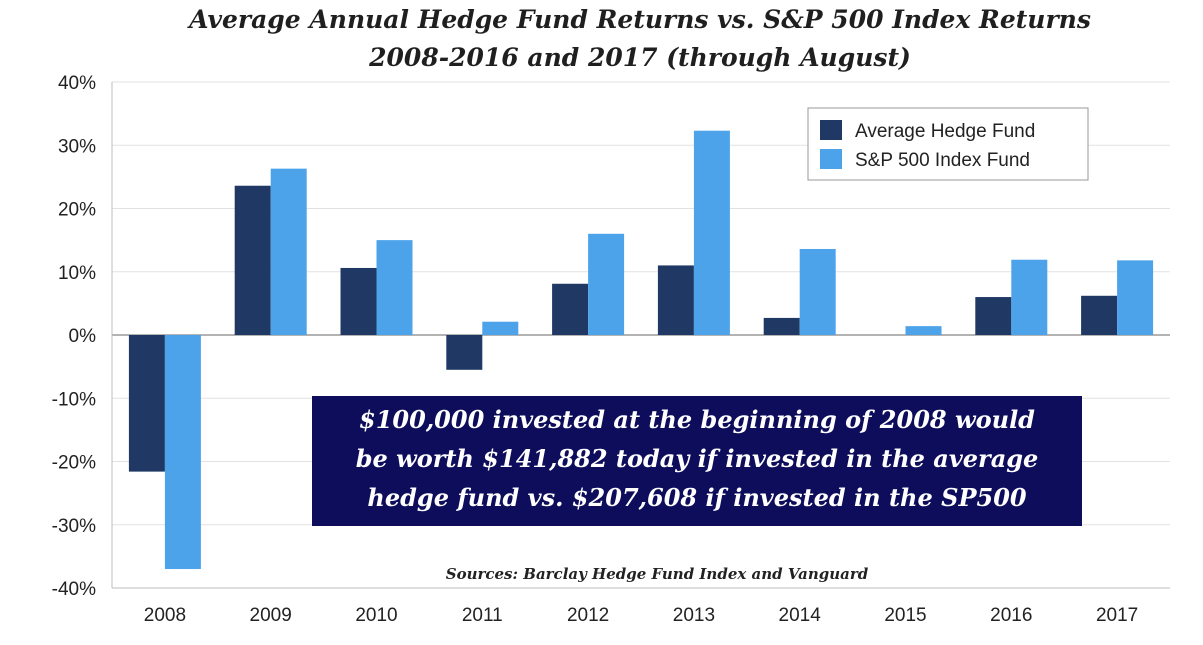  What do you see at coordinates (464, 352) in the screenshot?
I see `bar-hedge-fund-2011` at bounding box center [464, 352].